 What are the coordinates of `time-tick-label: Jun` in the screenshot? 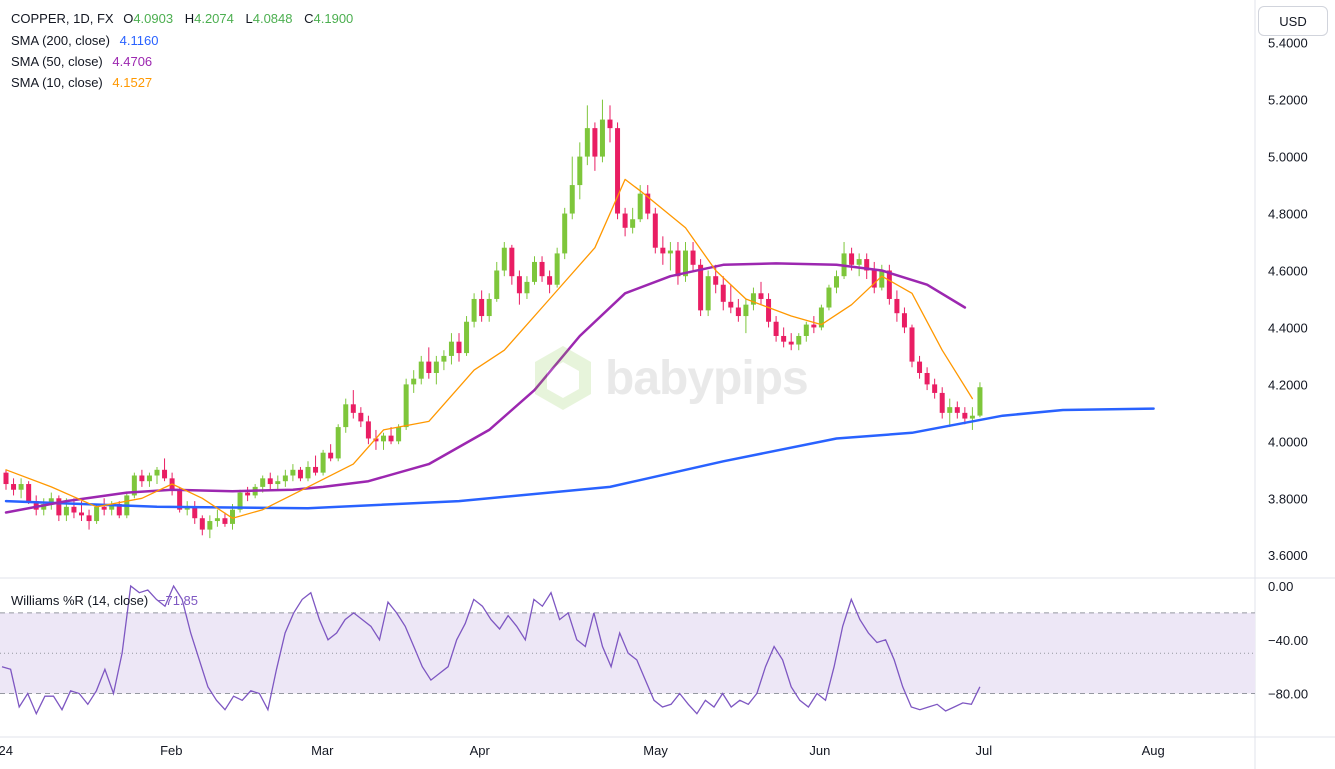 It's located at (819, 750).